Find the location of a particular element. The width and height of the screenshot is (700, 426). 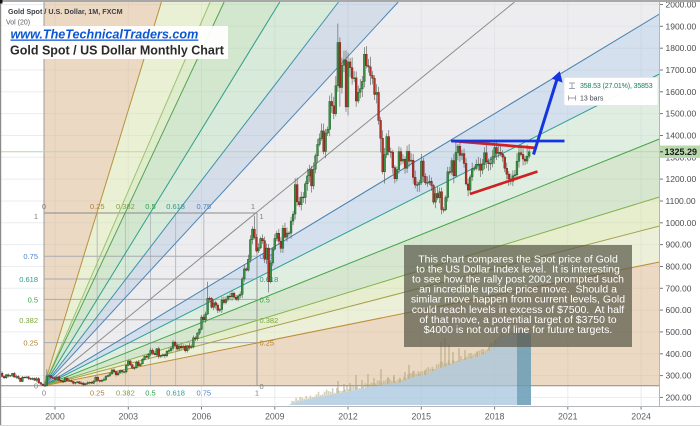

svg-text: 1400.00 is located at coordinates (681, 136).